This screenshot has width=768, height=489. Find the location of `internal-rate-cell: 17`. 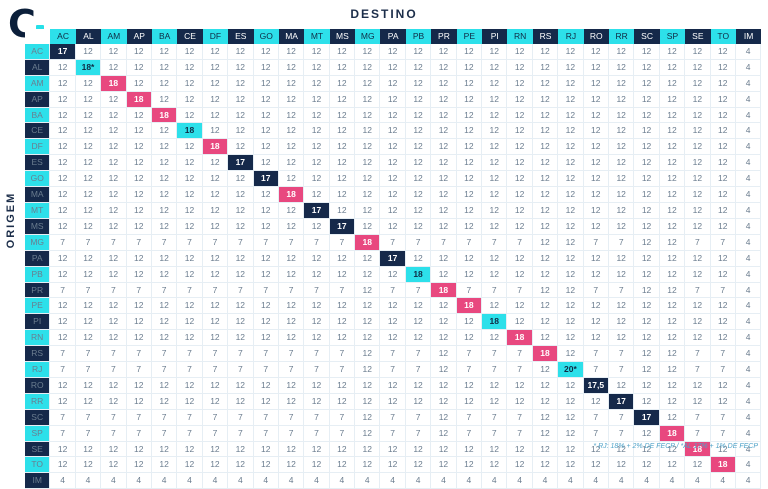

internal-rate-cell: 17 is located at coordinates (63, 51).